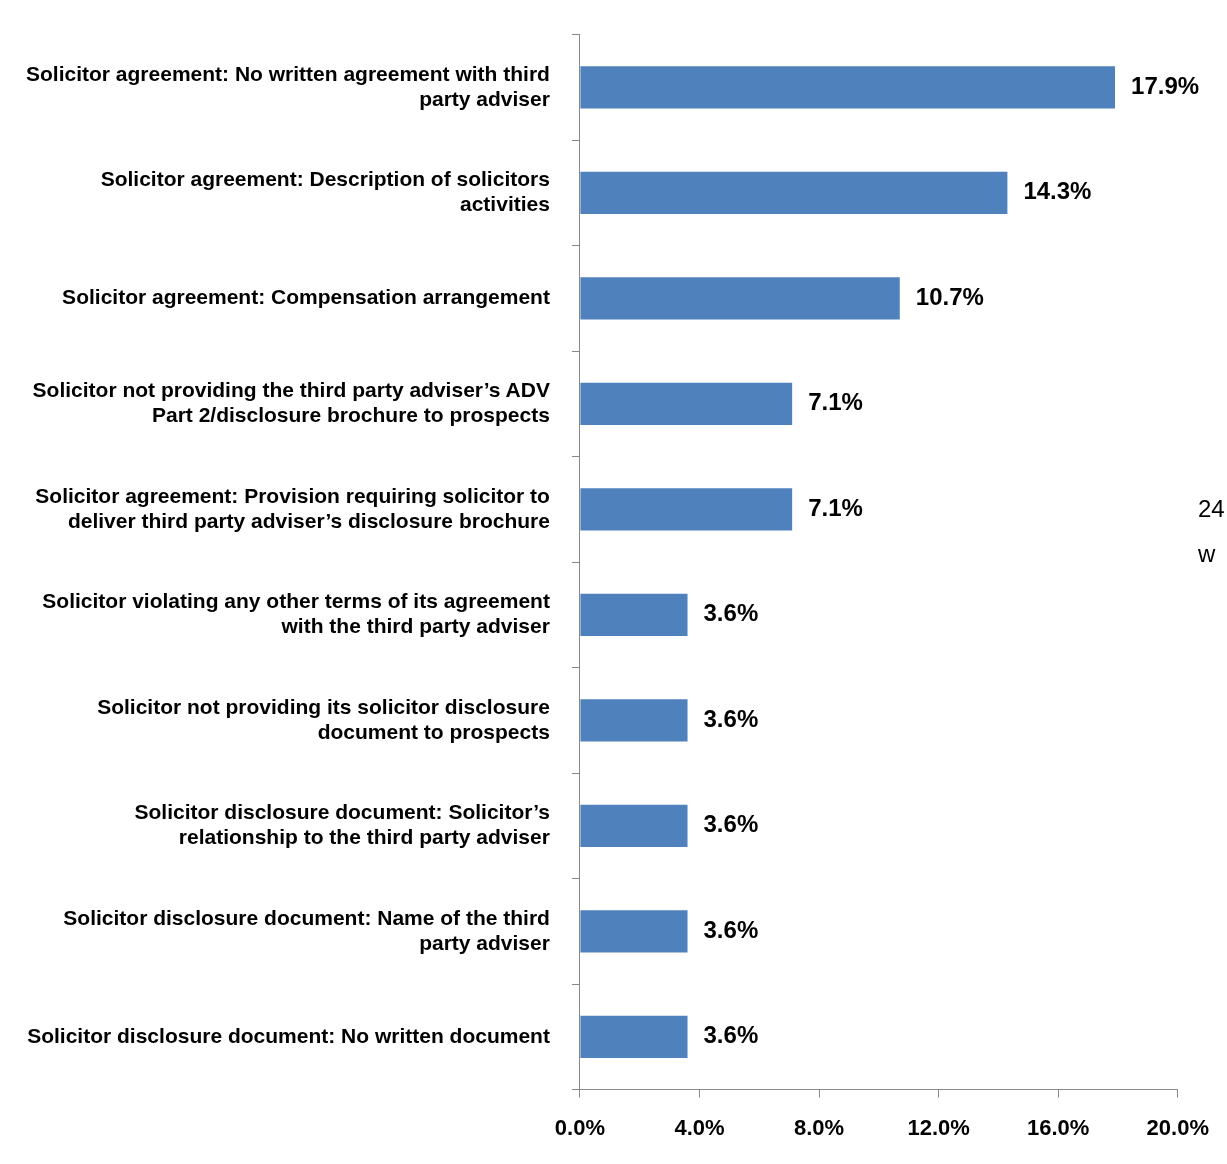  I want to click on data-label: 17.9%, so click(1165, 85).